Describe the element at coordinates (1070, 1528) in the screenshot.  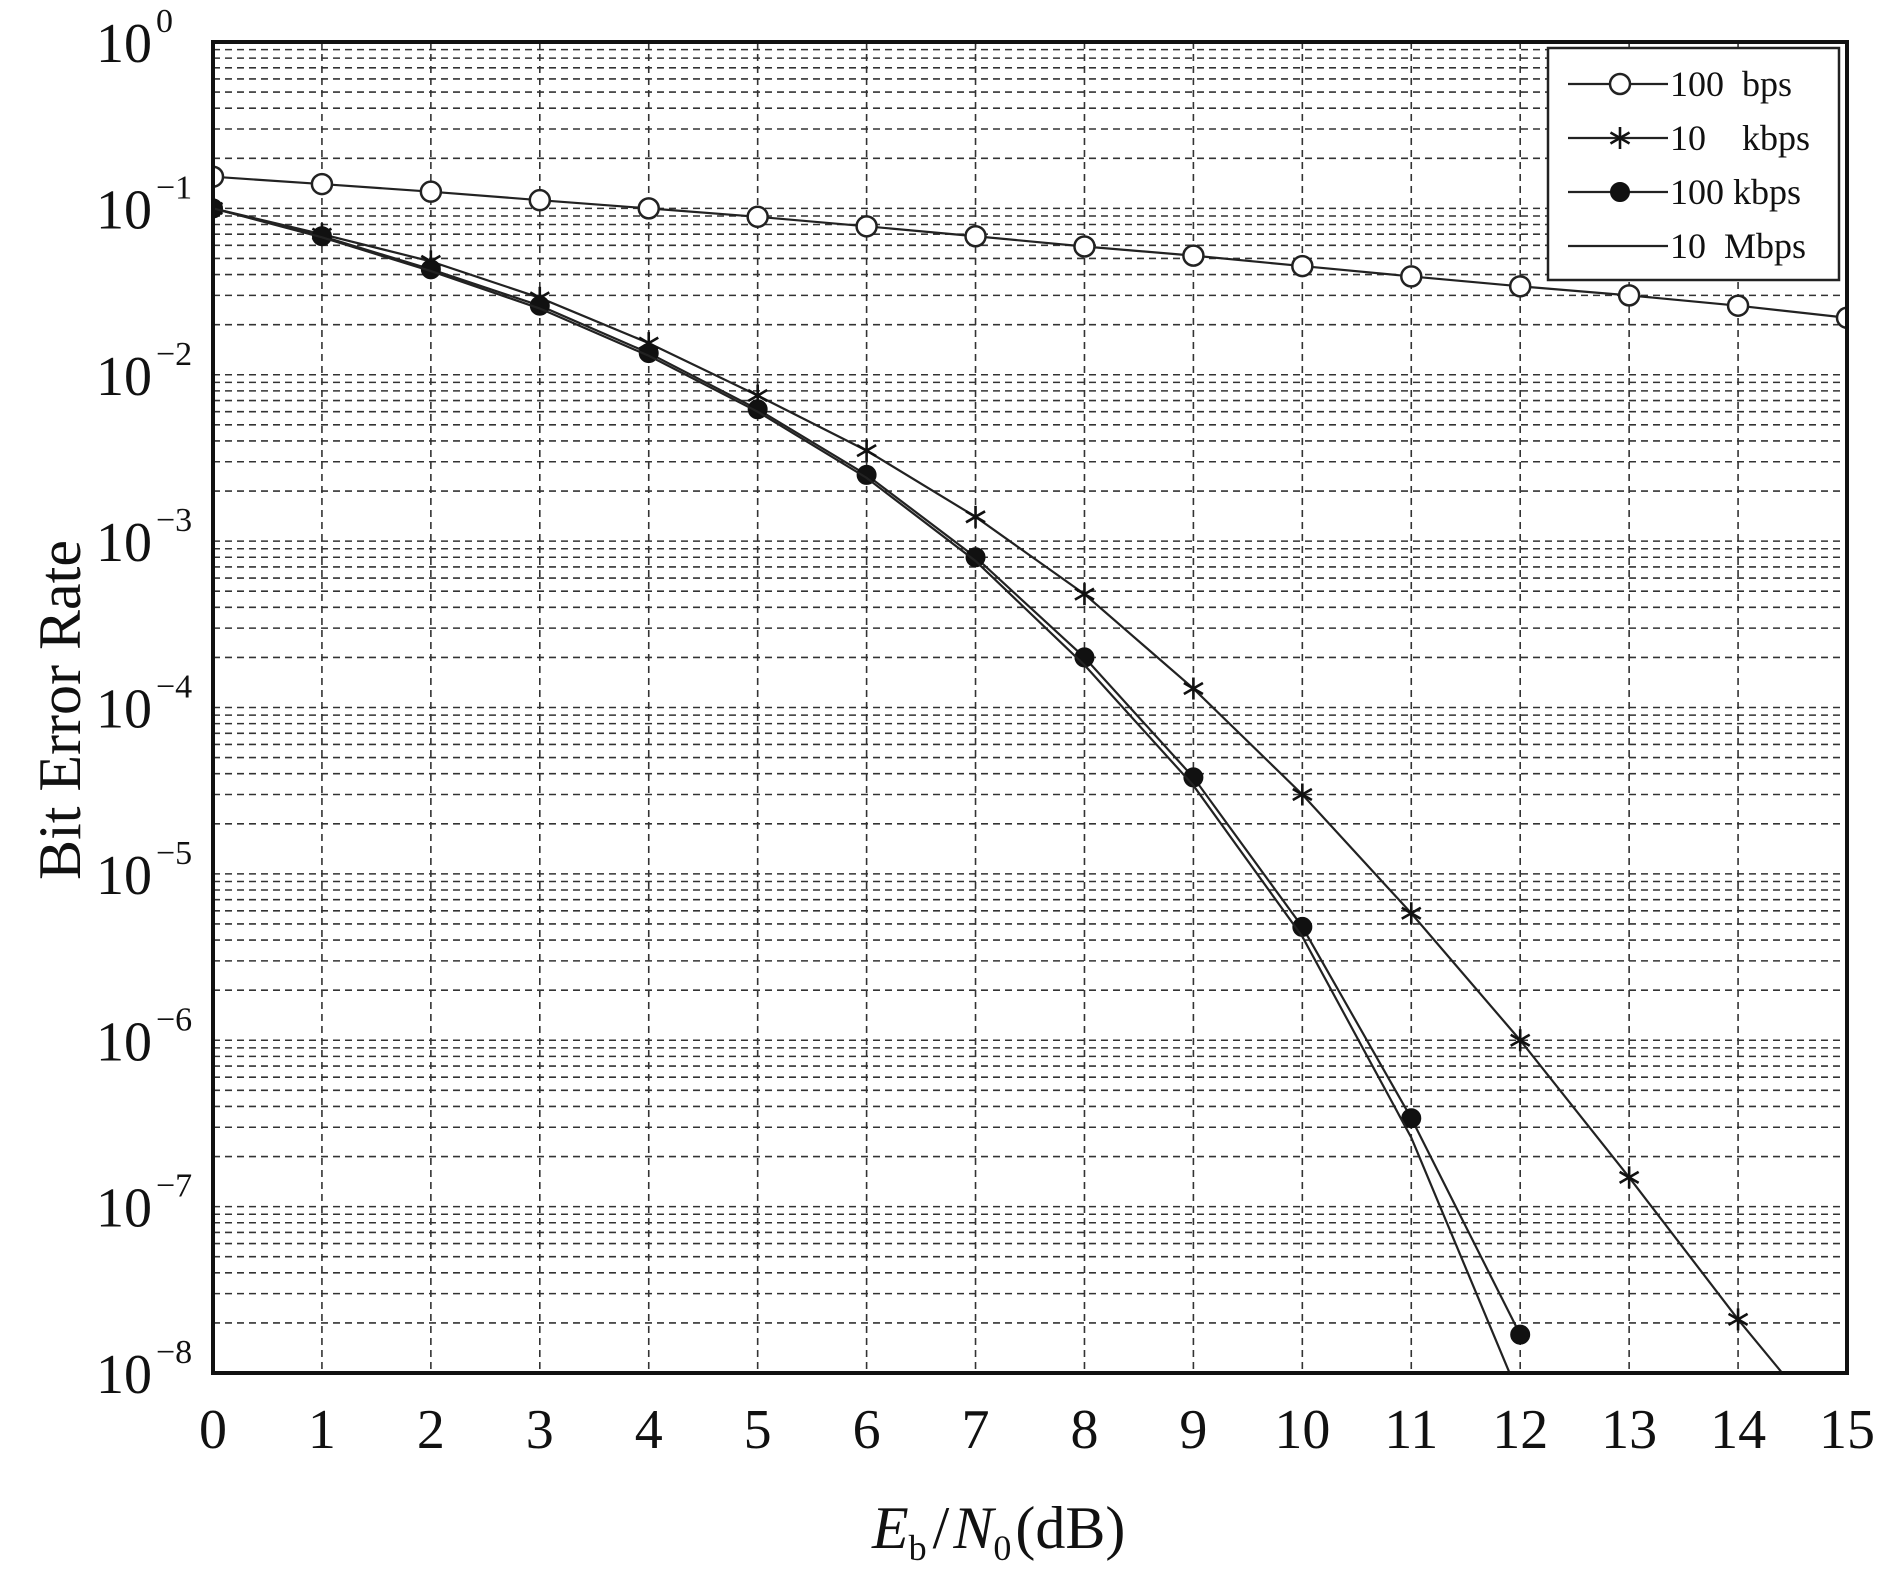
I see `x-label-unit: (dB)` at that location.